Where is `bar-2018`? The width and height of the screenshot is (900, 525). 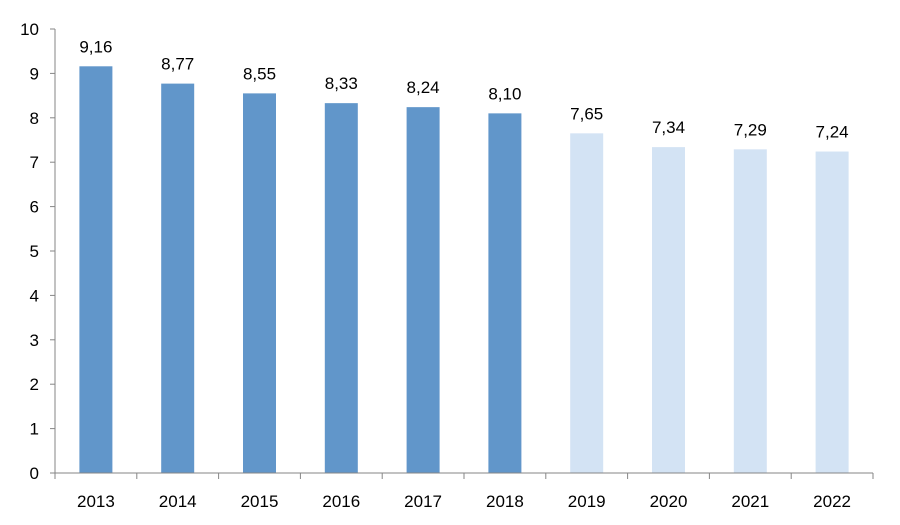
bar-2018 is located at coordinates (505, 293).